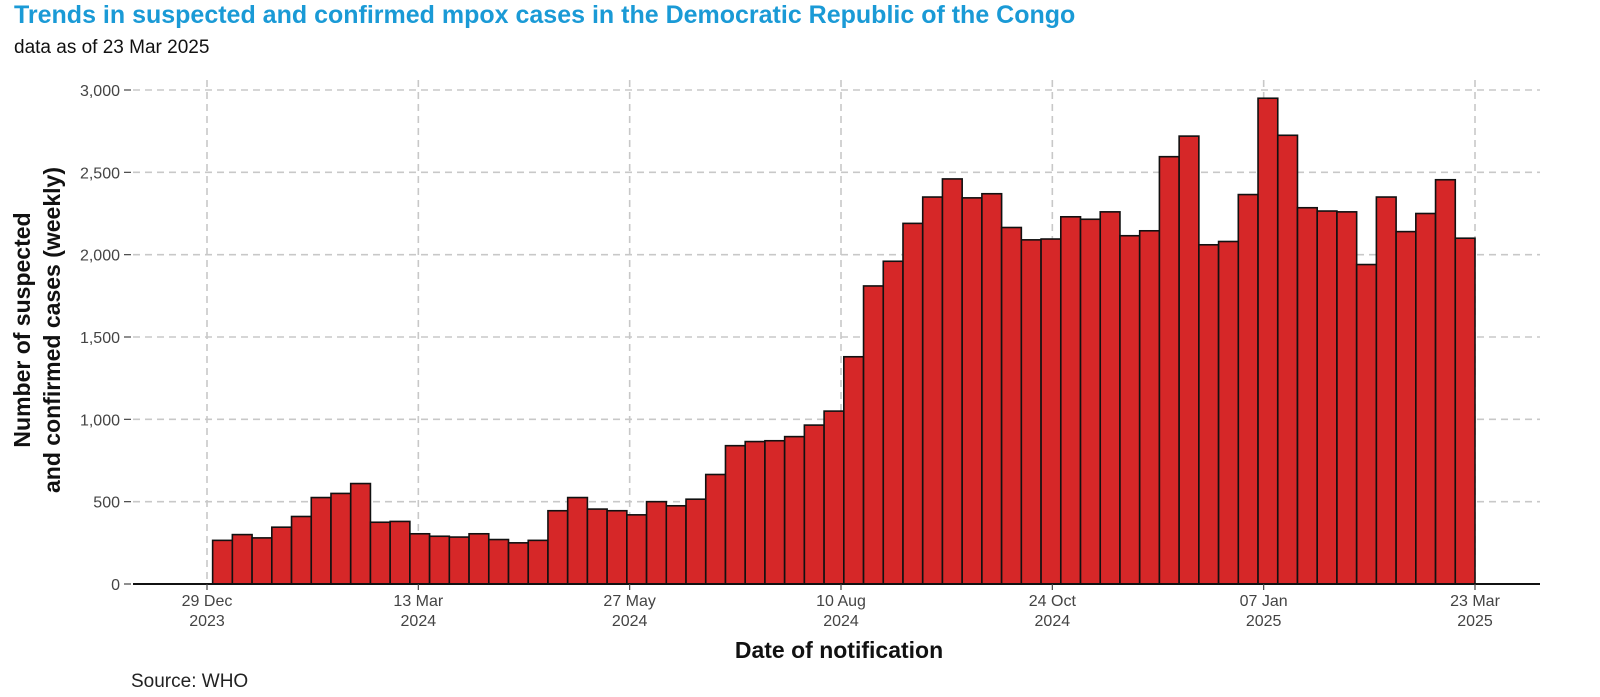  Describe the element at coordinates (207, 621) in the screenshot. I see `x-tick-label-year: 2023` at that location.